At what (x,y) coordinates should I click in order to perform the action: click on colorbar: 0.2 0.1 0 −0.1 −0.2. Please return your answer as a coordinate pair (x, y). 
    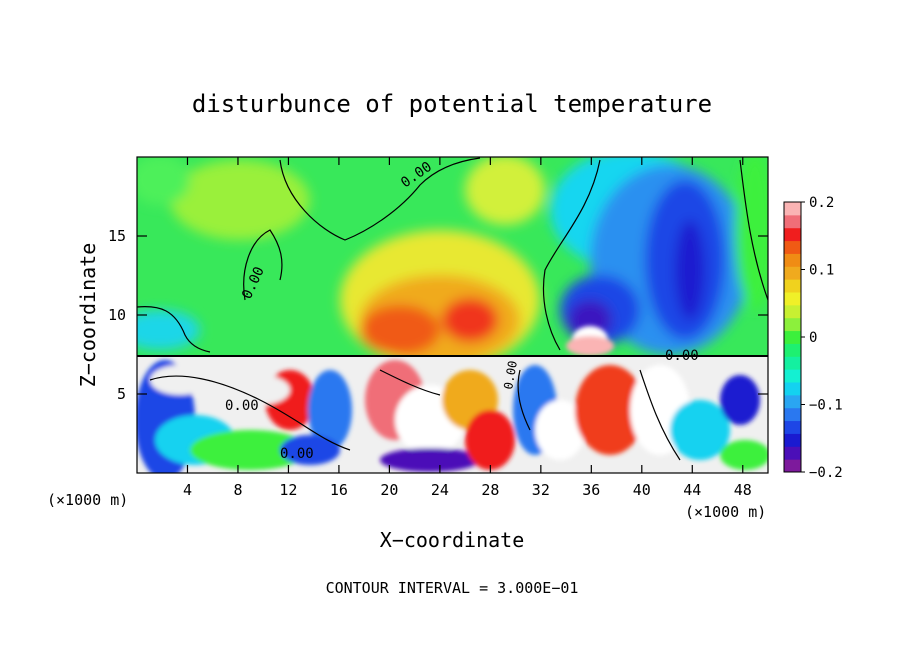
    Looking at the image, I should click on (813, 338).